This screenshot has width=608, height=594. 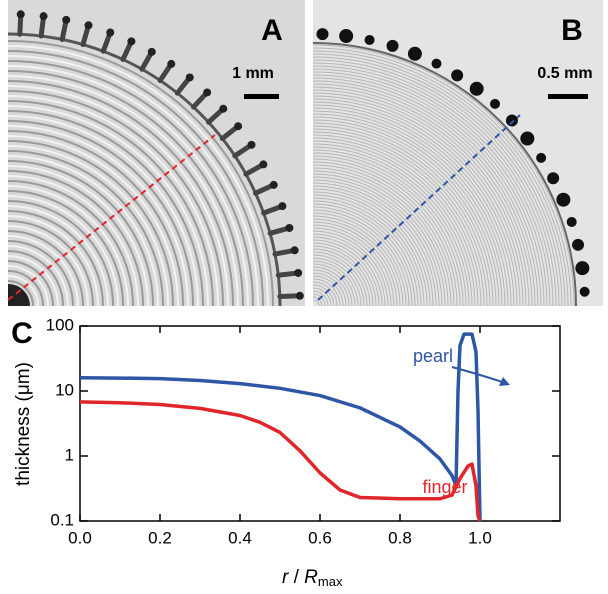 I want to click on x-tick-label: 0.8, so click(x=400, y=537).